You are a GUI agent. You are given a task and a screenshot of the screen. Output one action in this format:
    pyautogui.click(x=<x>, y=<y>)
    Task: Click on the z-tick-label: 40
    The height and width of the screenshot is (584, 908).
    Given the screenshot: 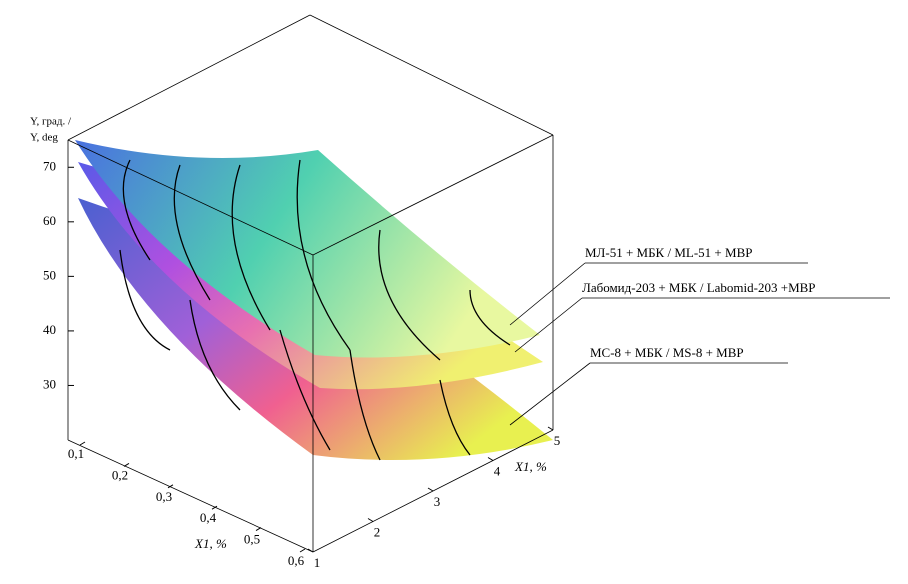 What is the action you would take?
    pyautogui.click(x=49, y=329)
    